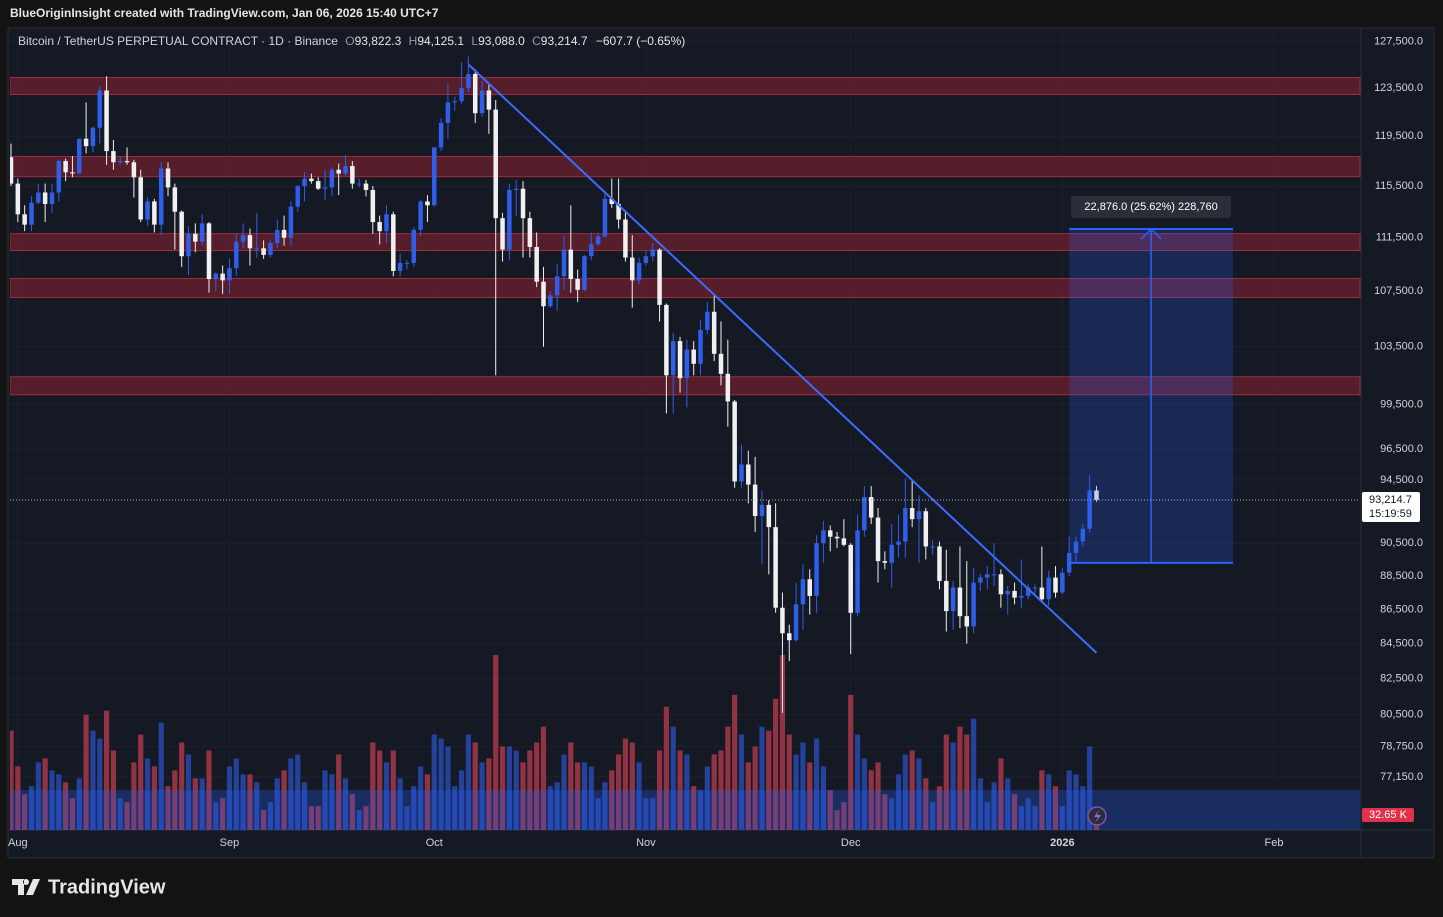 This screenshot has height=917, width=1443. Describe the element at coordinates (26, 887) in the screenshot. I see `logo-icon` at that location.